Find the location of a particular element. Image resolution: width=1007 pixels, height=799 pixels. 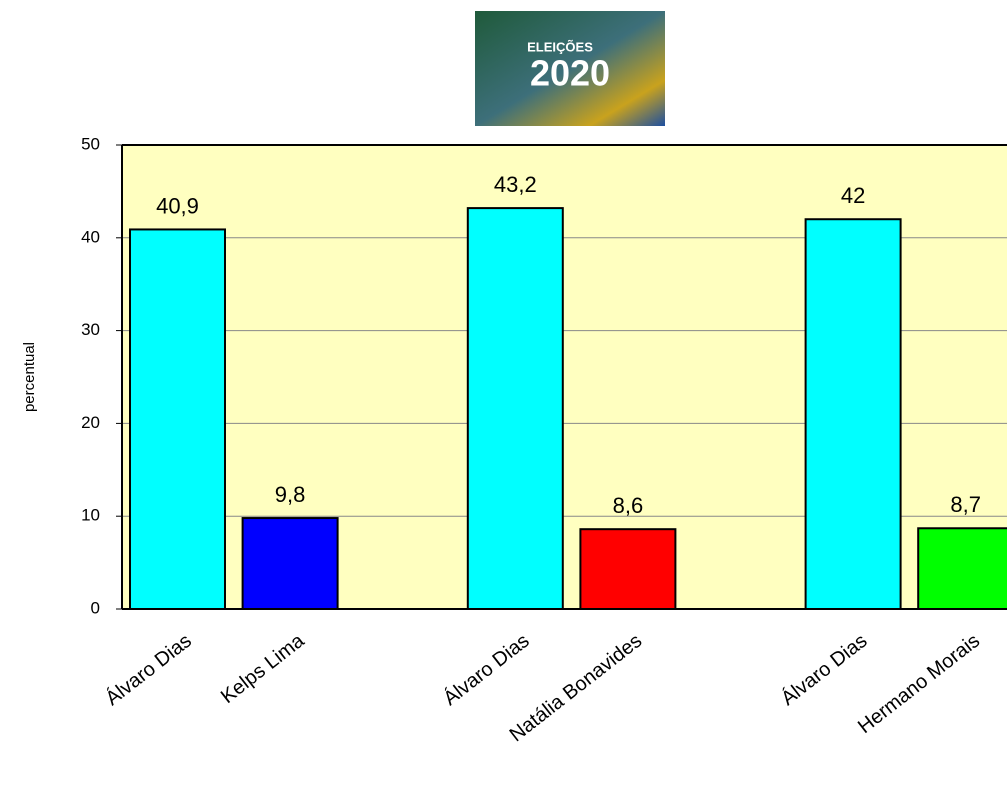

x-tick-label: Hermano Morais is located at coordinates (919, 684).